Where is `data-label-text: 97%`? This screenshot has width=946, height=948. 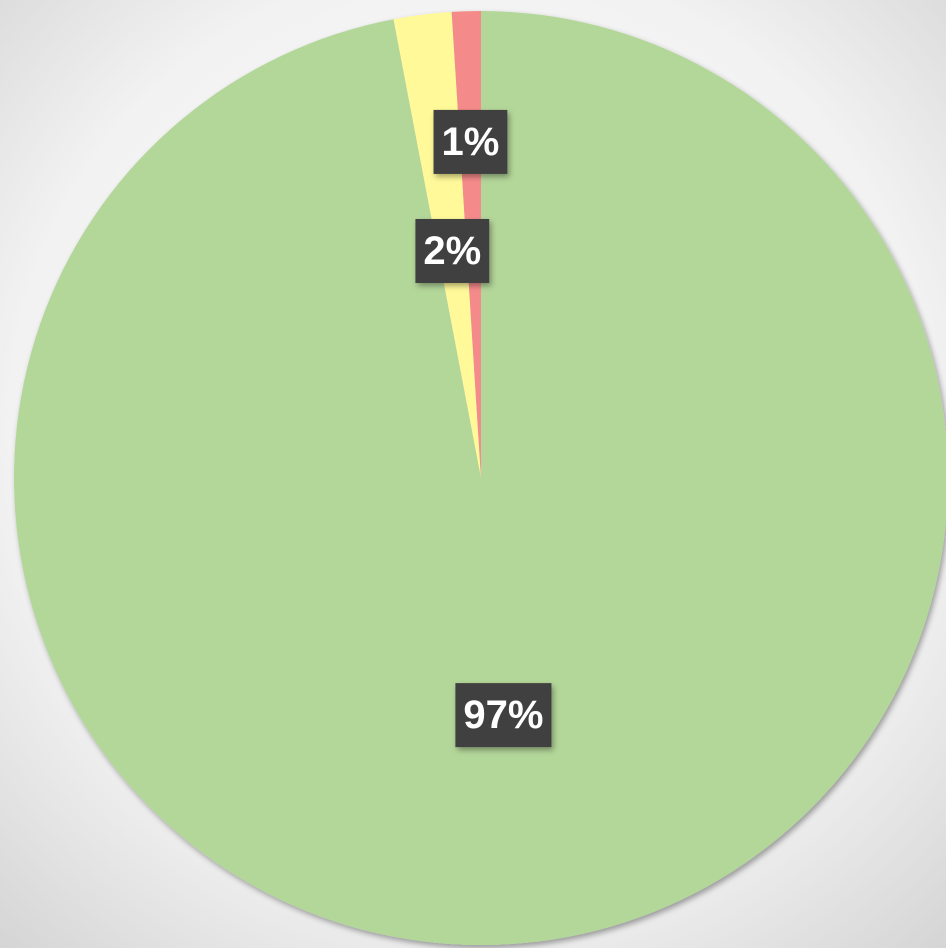 data-label-text: 97% is located at coordinates (503, 715).